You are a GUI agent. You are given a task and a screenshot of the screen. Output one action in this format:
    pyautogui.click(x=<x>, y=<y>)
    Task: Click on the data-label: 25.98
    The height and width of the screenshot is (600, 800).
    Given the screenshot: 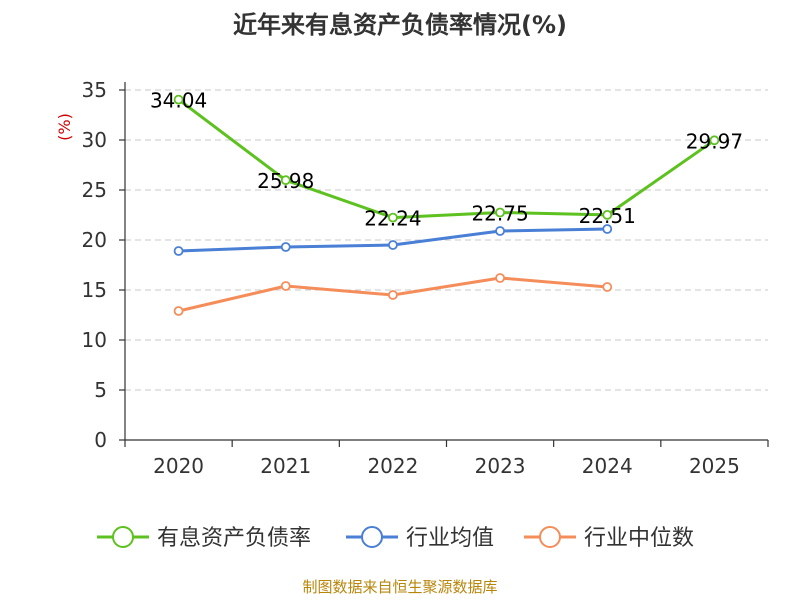 What is the action you would take?
    pyautogui.click(x=285, y=181)
    